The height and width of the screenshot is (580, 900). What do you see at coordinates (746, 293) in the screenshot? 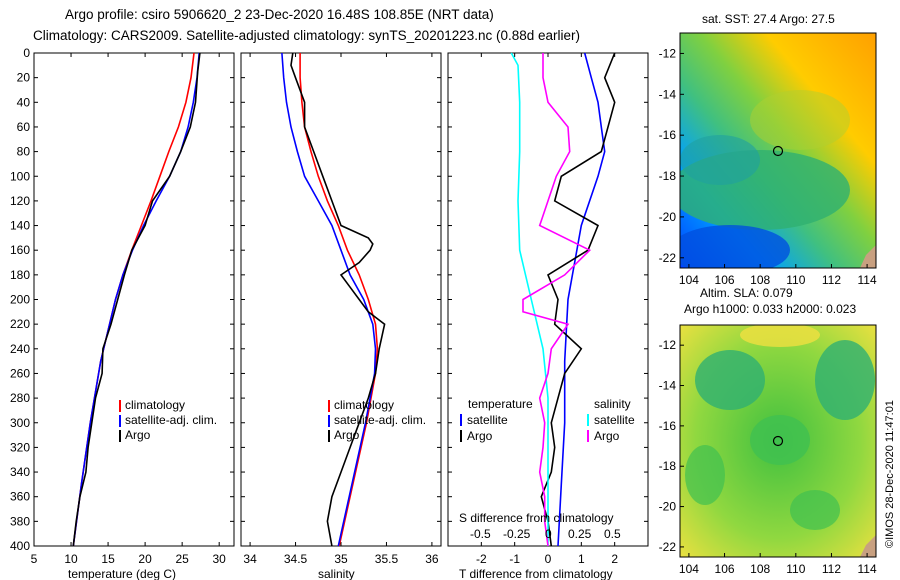
I see `sla-map-title: Altim. SLA: 0.079` at bounding box center [746, 293].